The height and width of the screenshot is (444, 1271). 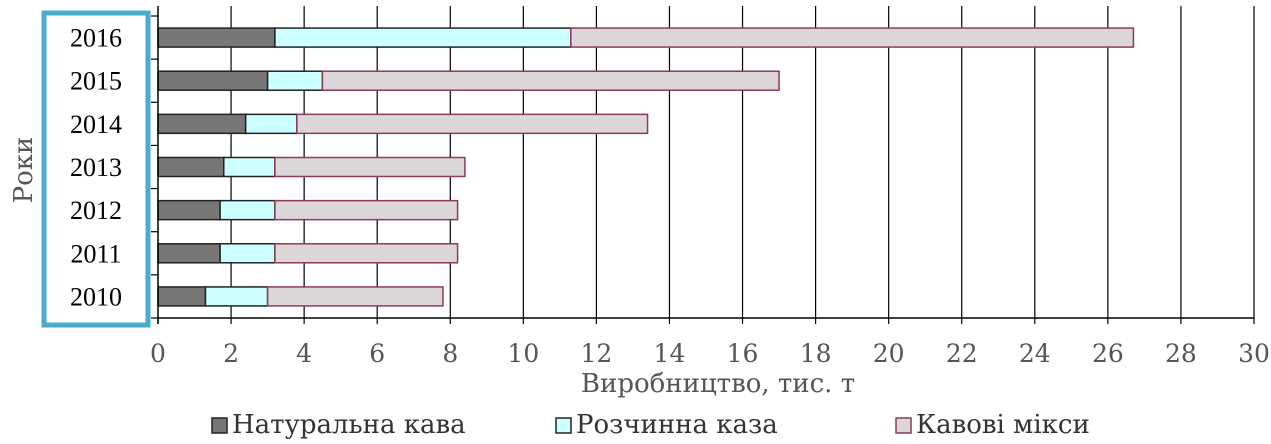 What do you see at coordinates (96, 210) in the screenshot?
I see `y-tick-label-2012: 2012` at bounding box center [96, 210].